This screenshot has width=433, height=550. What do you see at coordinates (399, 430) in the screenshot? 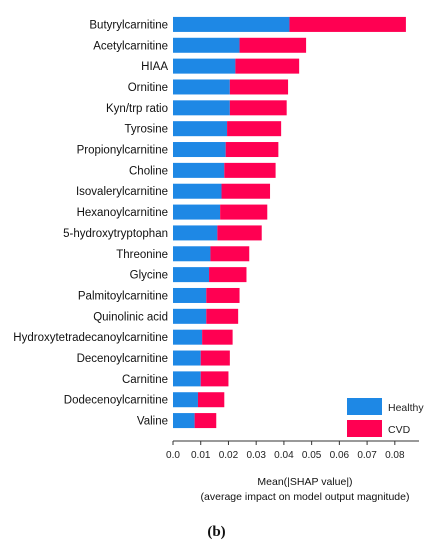
I see `legend-label-cvd: CVD` at bounding box center [399, 430].